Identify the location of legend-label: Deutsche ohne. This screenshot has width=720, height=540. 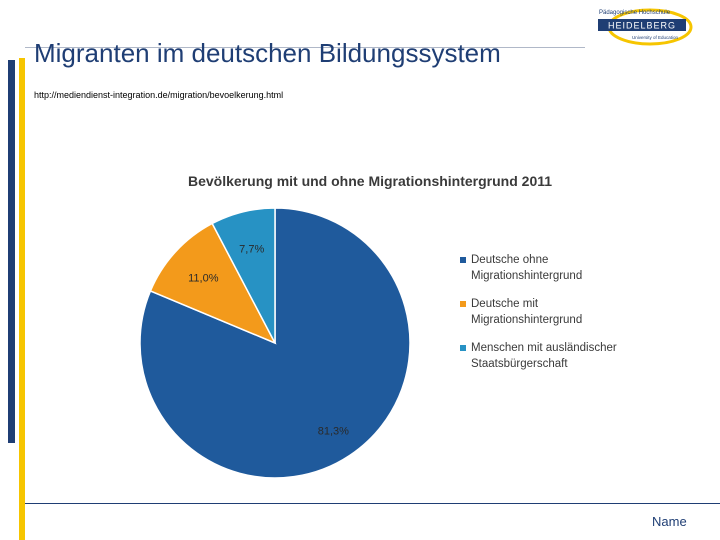
(509, 260).